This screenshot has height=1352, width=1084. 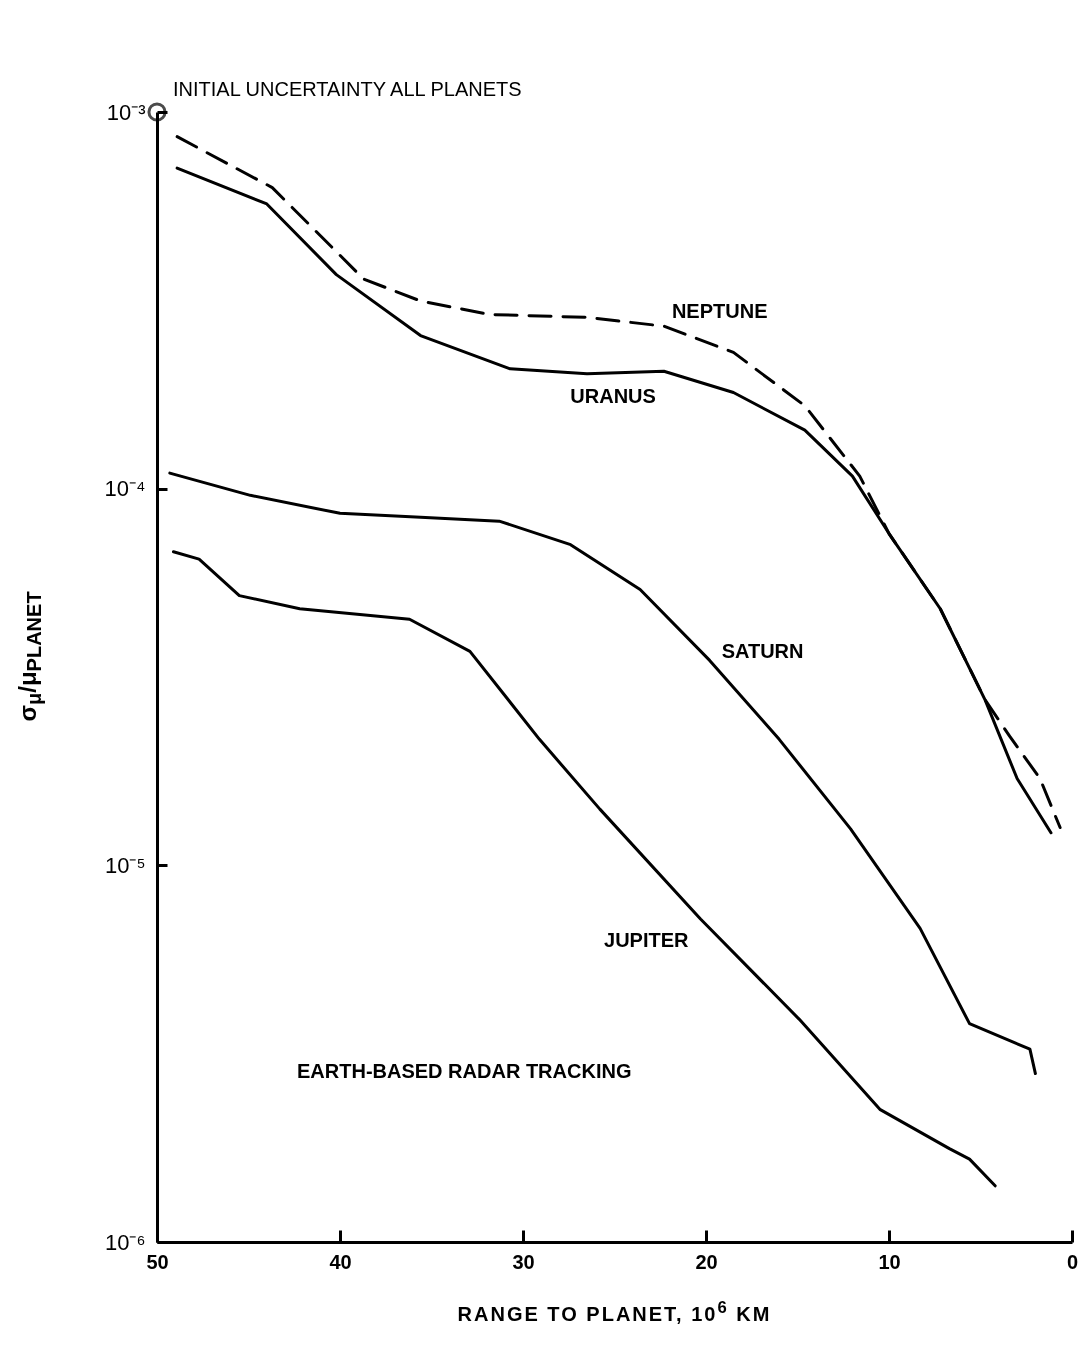 I want to click on x-tick-label: 40, so click(x=340, y=1261).